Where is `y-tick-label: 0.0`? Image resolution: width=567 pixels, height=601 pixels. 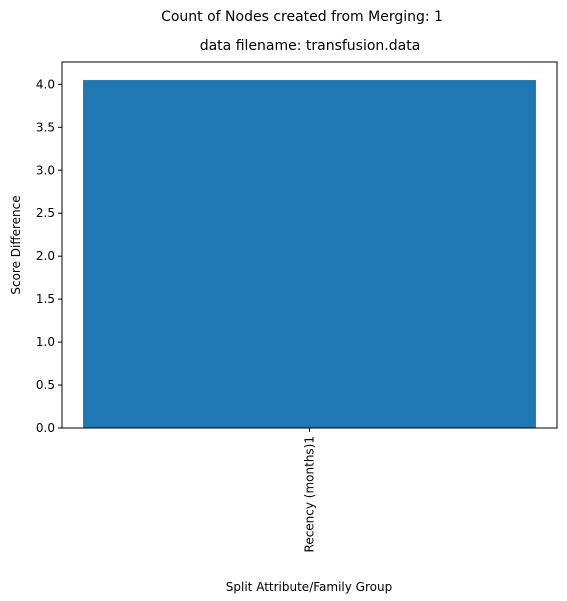 y-tick-label: 0.0 is located at coordinates (45, 428).